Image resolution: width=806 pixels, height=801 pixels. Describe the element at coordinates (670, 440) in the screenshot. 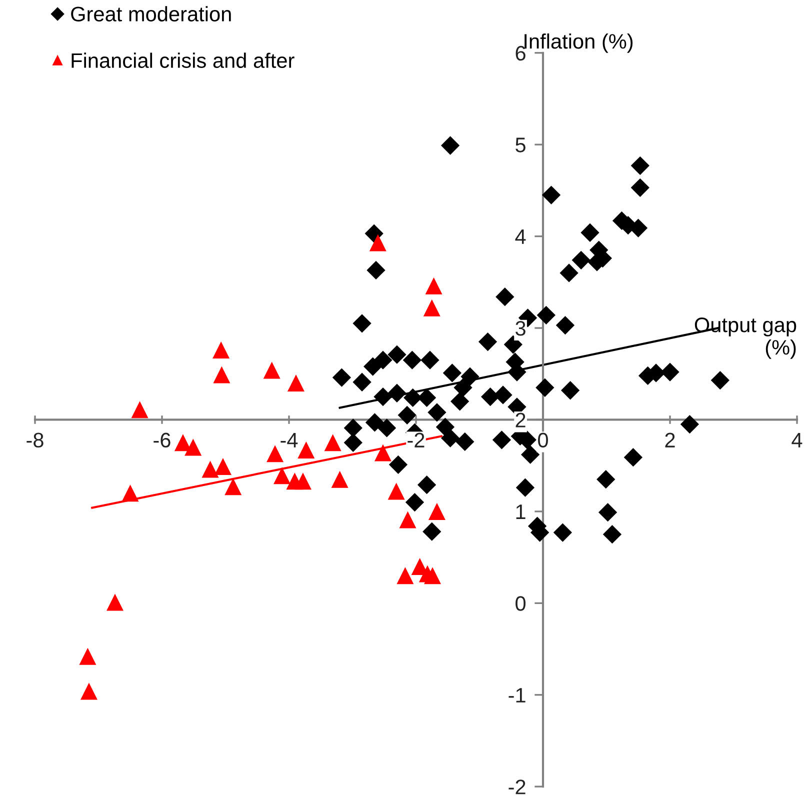

I see `x-tick-label: 2` at that location.